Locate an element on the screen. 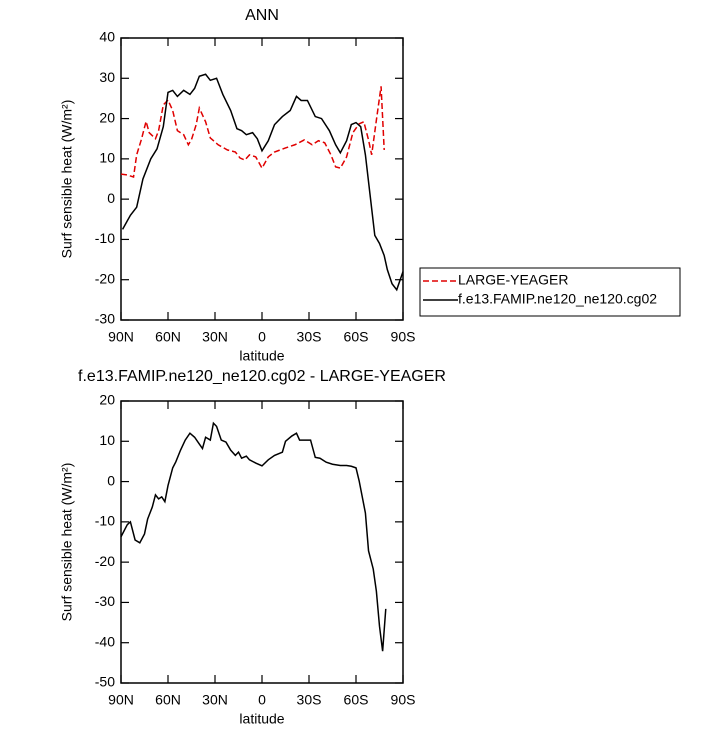 The image size is (727, 741). legend-box is located at coordinates (550, 292).